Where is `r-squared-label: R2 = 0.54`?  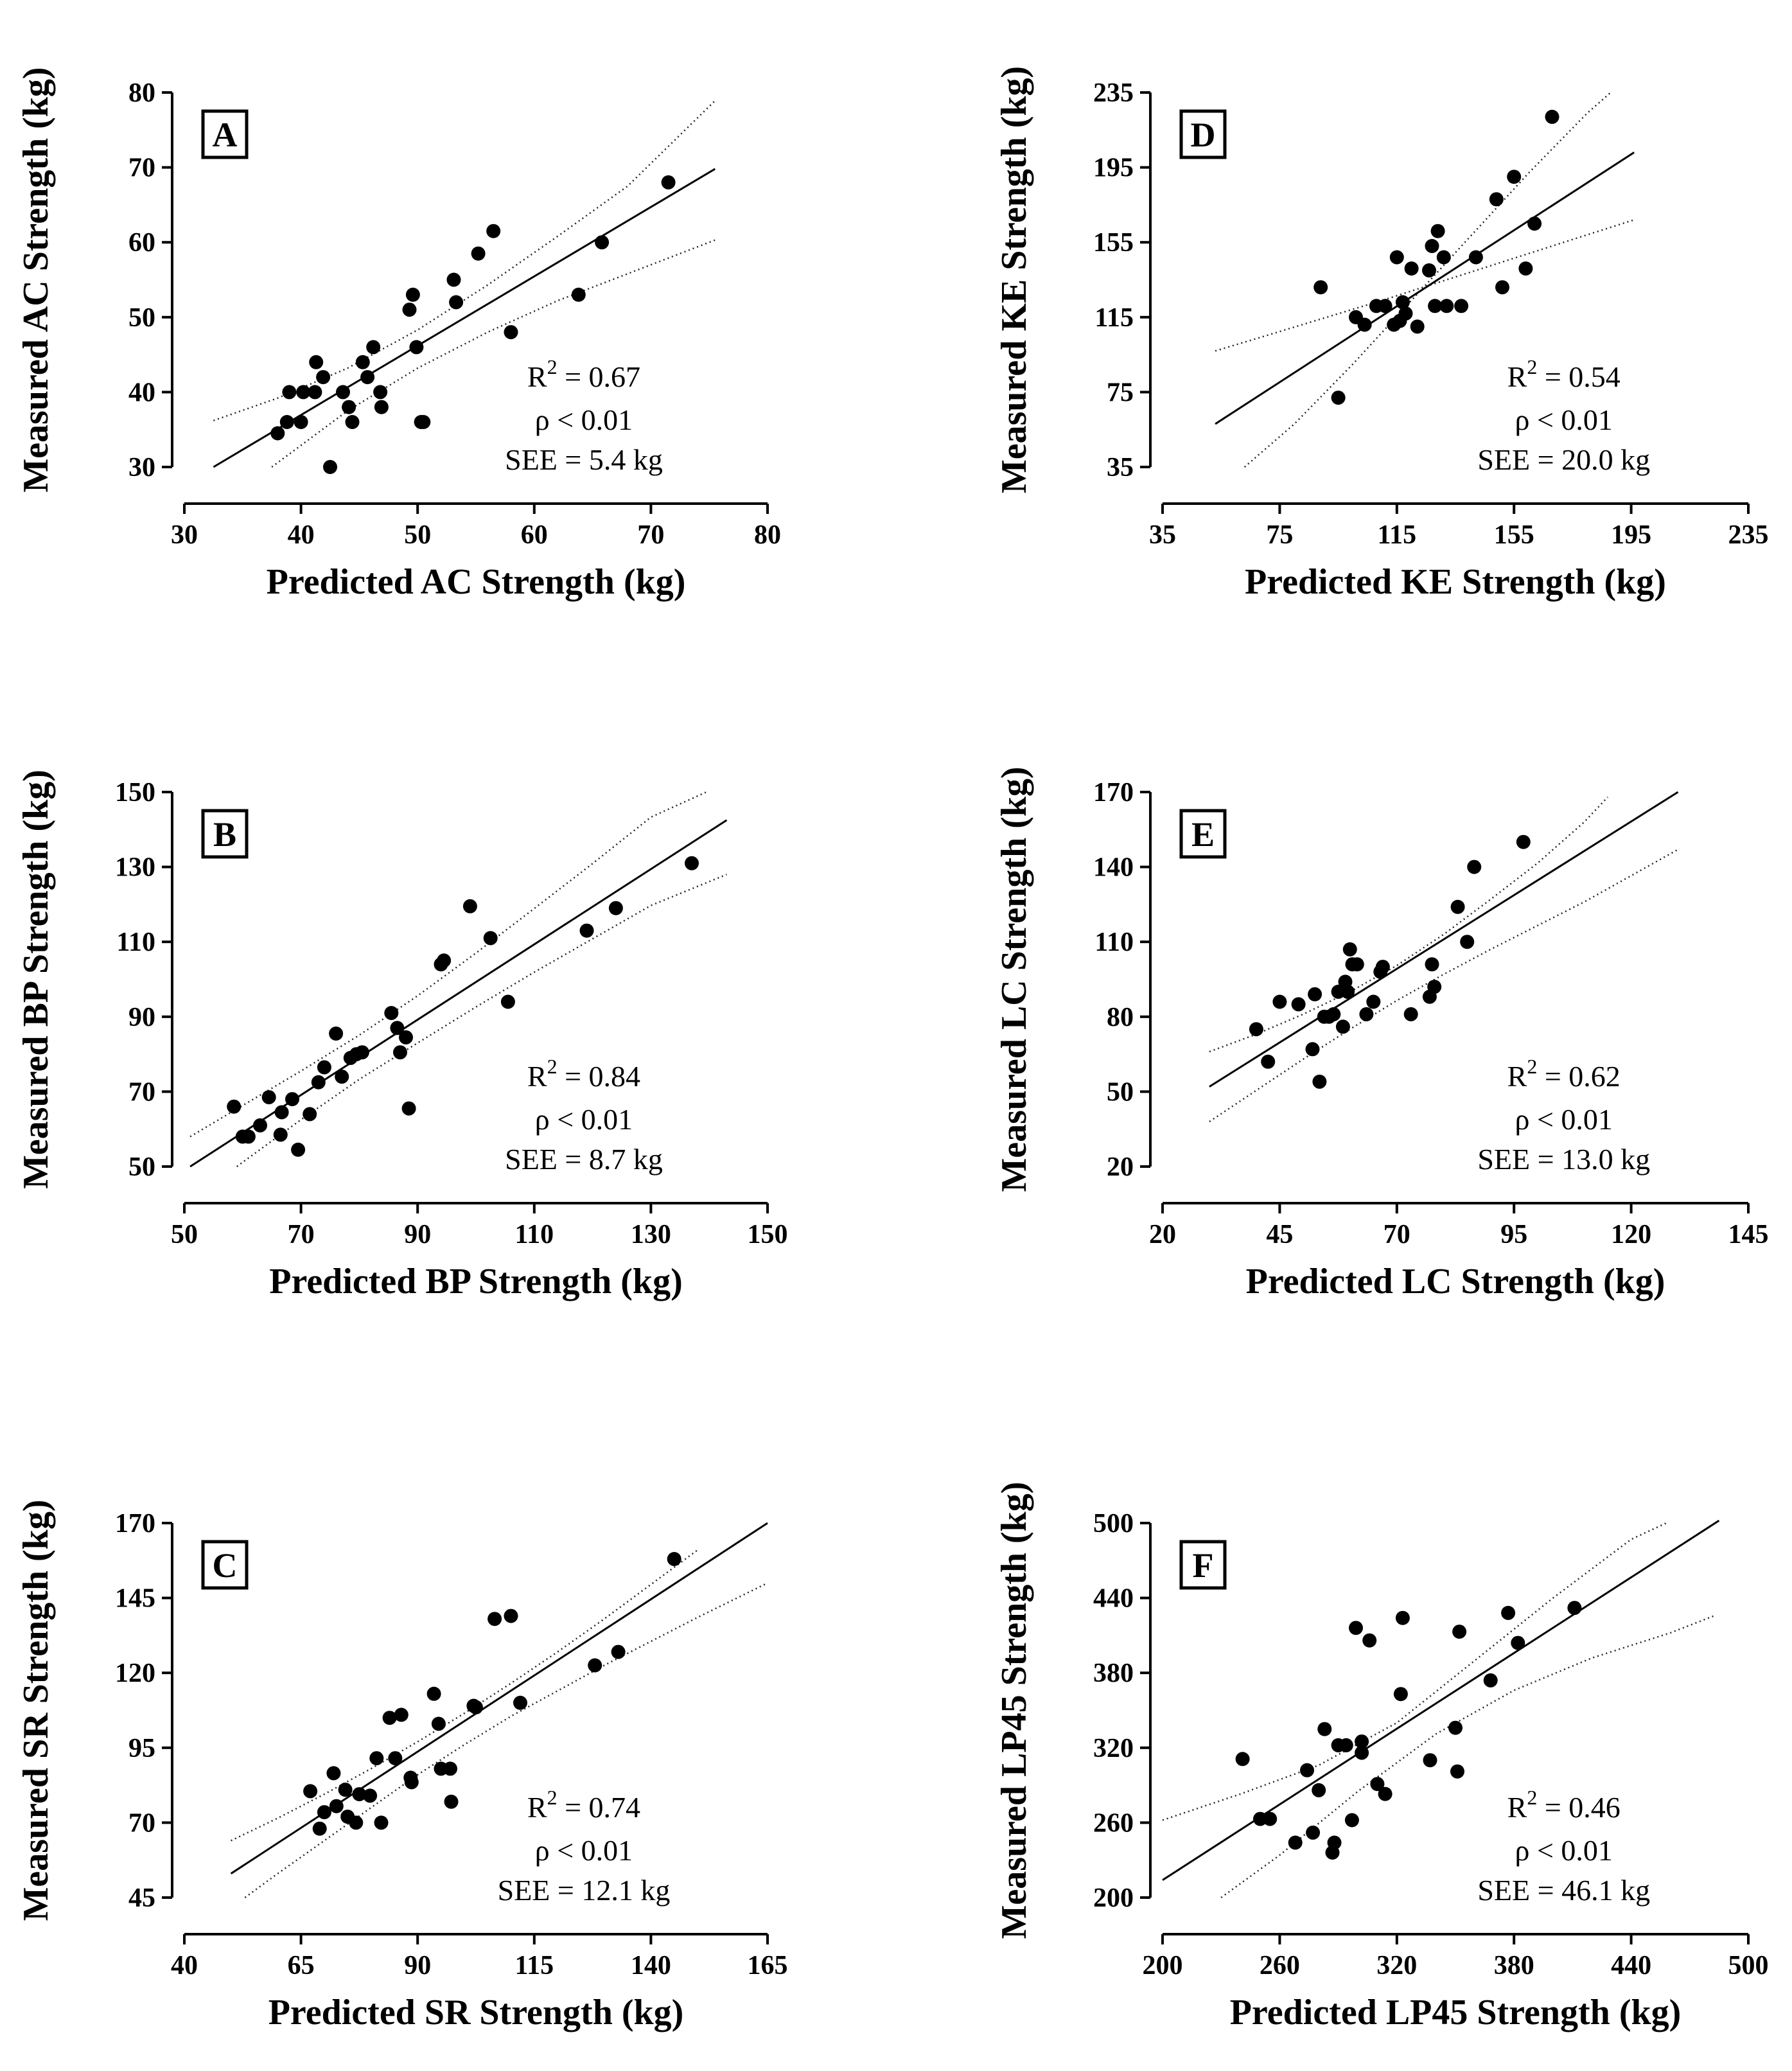
r-squared-label: R2 = 0.54 is located at coordinates (1564, 374).